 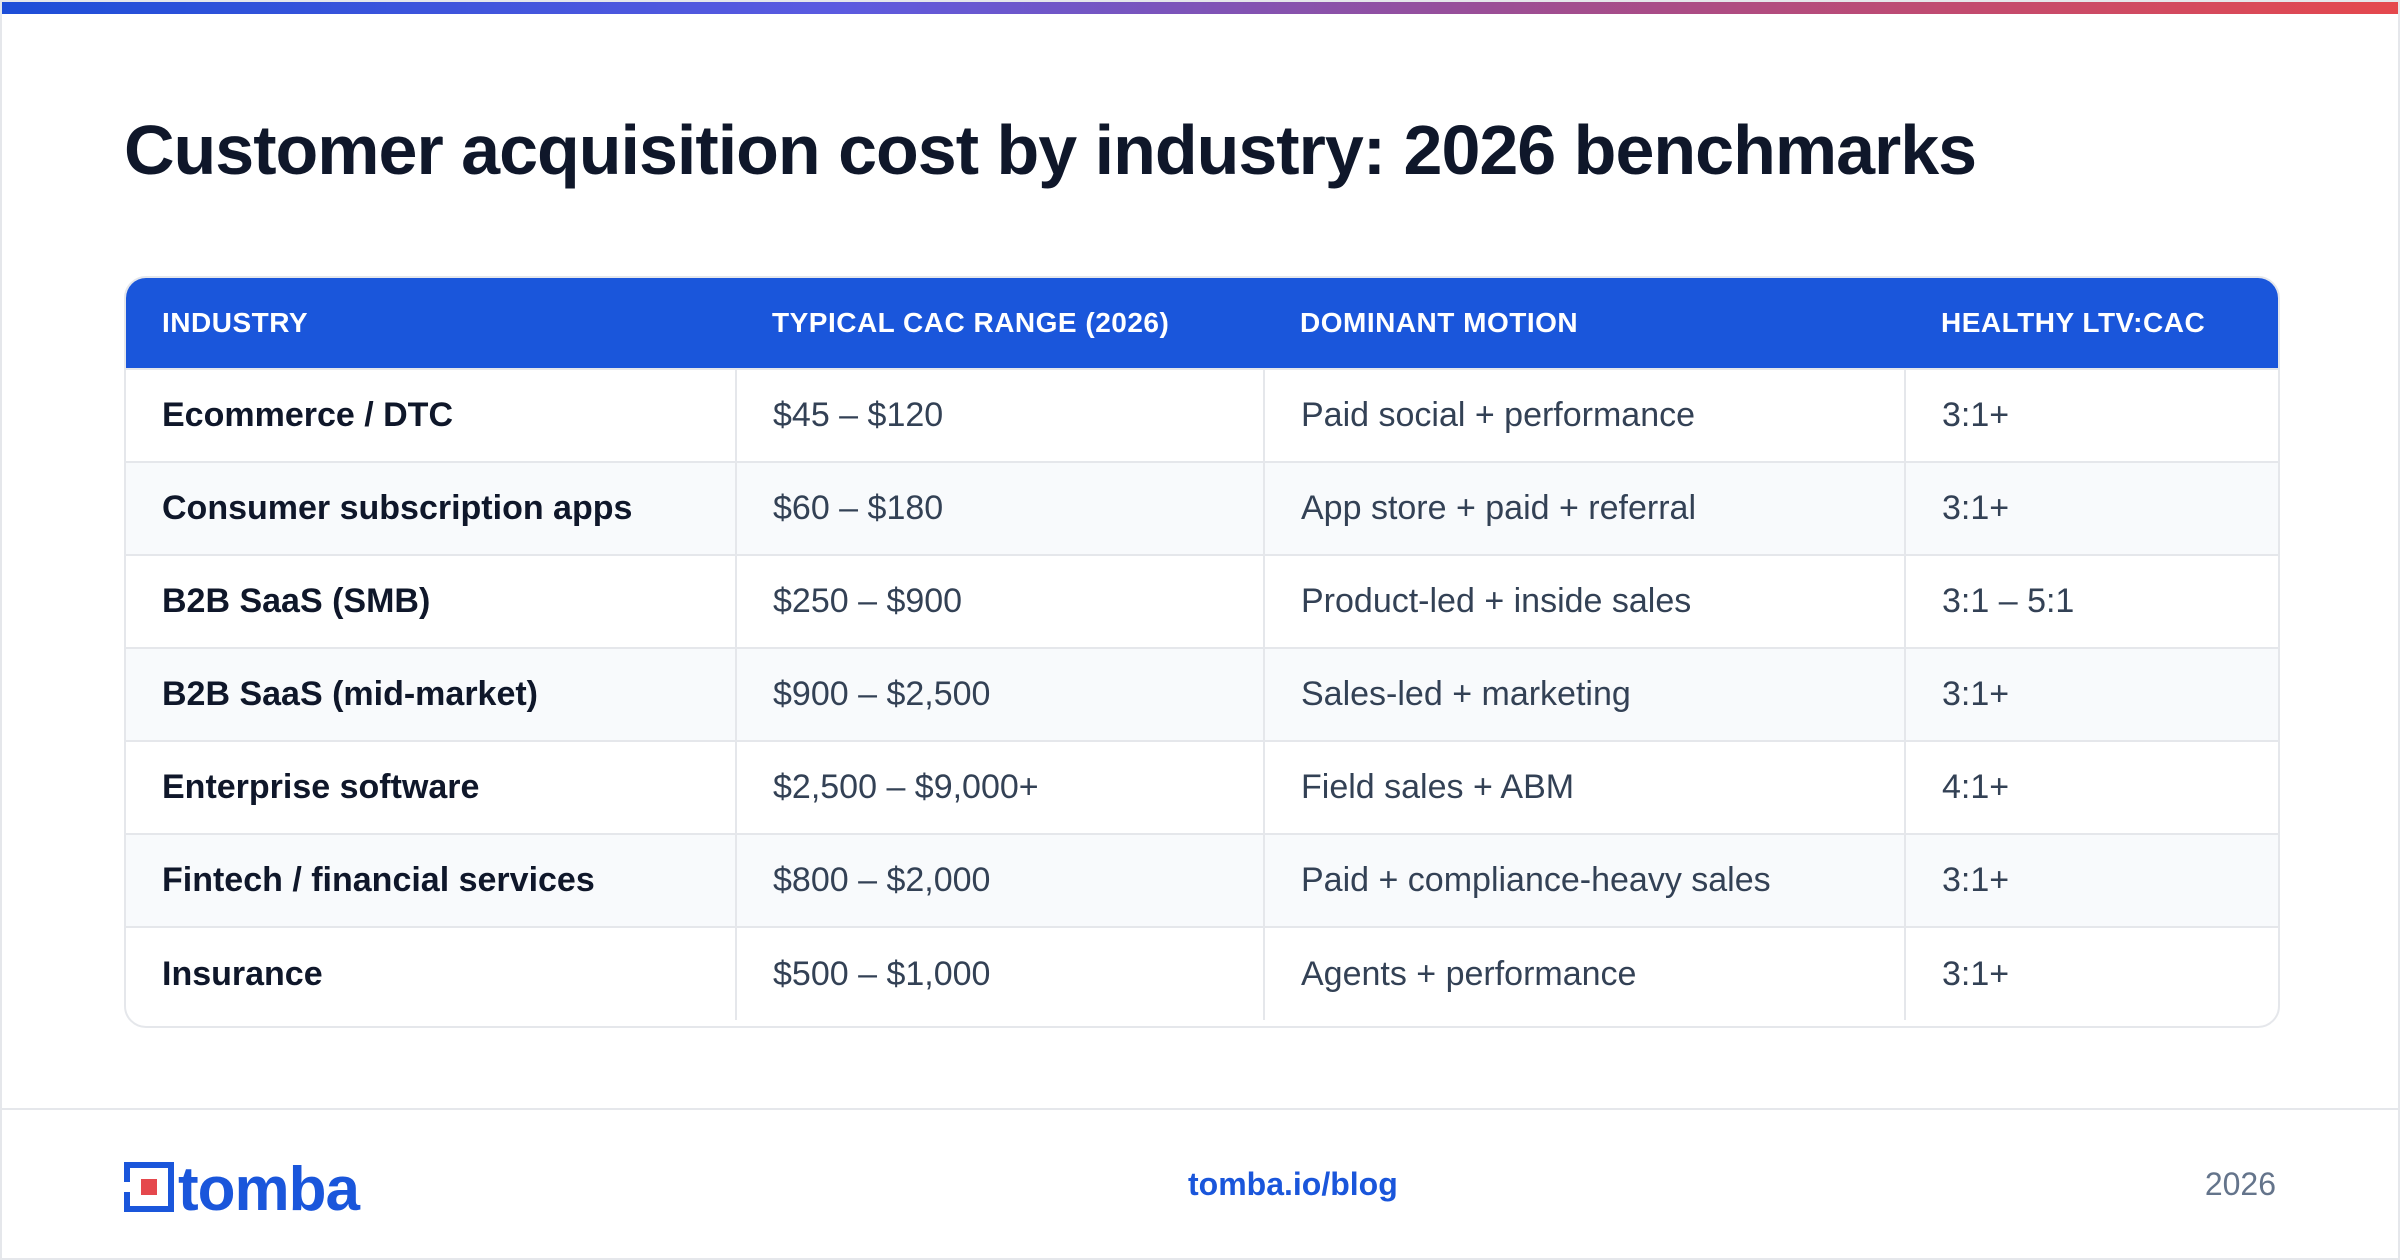 I want to click on cell-cac-range: $250 – $900, so click(x=999, y=601).